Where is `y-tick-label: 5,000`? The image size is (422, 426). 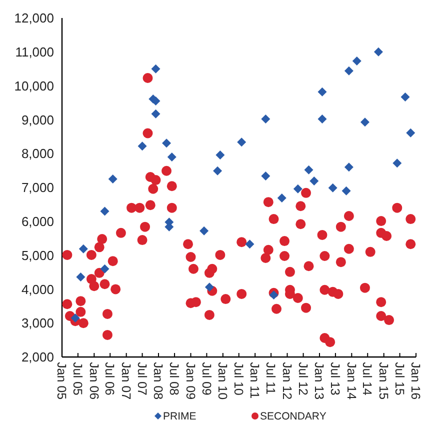 y-tick-label: 5,000 is located at coordinates (37, 255).